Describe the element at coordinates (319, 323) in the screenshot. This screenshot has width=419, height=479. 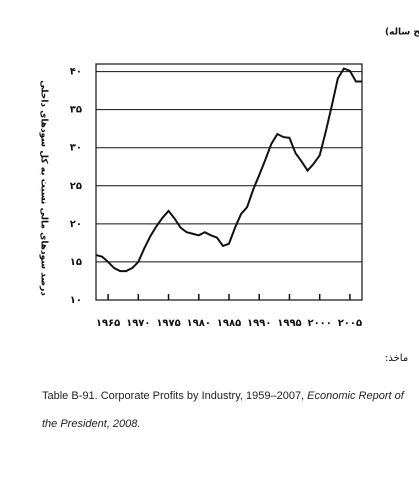
I see `x-tick-label: ۲۰۰۰` at that location.